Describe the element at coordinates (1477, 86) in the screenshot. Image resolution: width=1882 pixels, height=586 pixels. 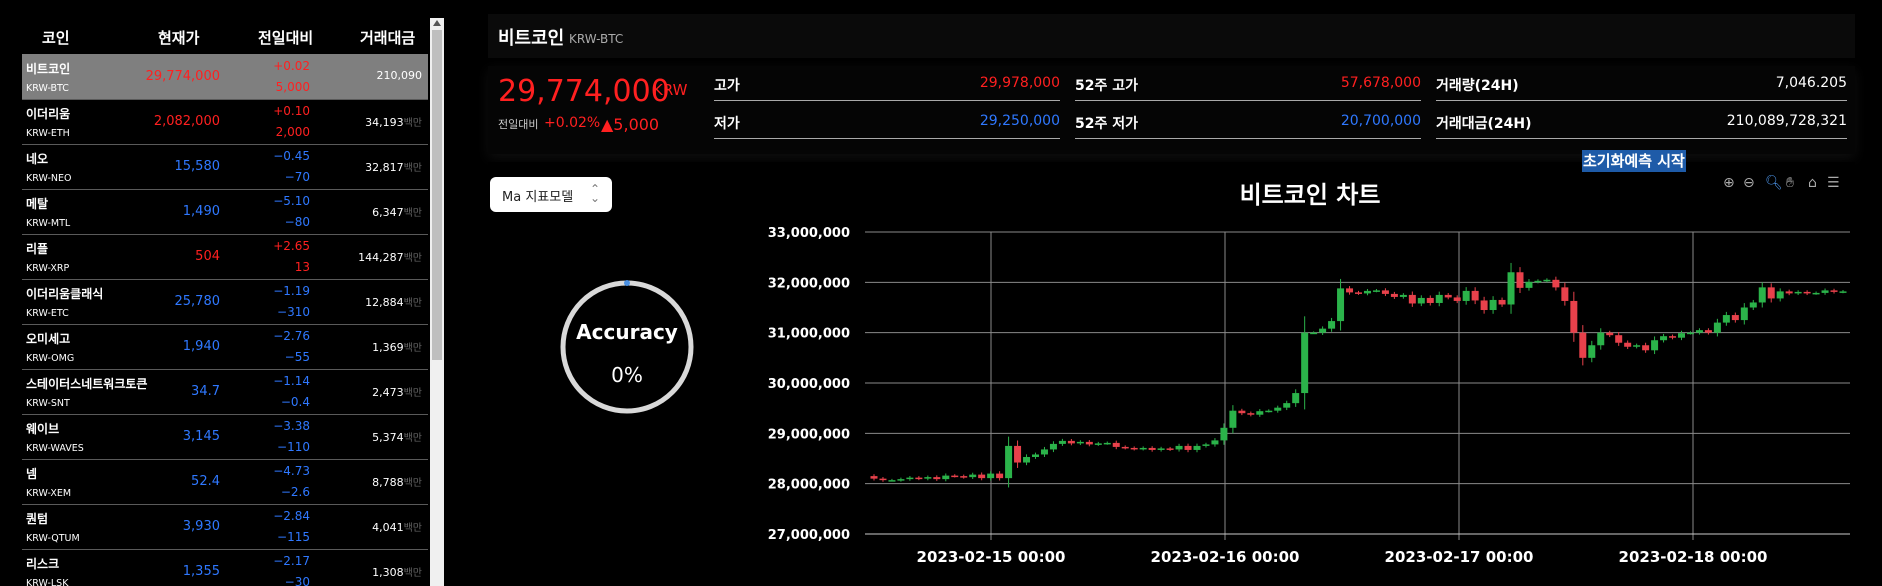
I see `stat-volume-label: 거래량(24H)` at that location.